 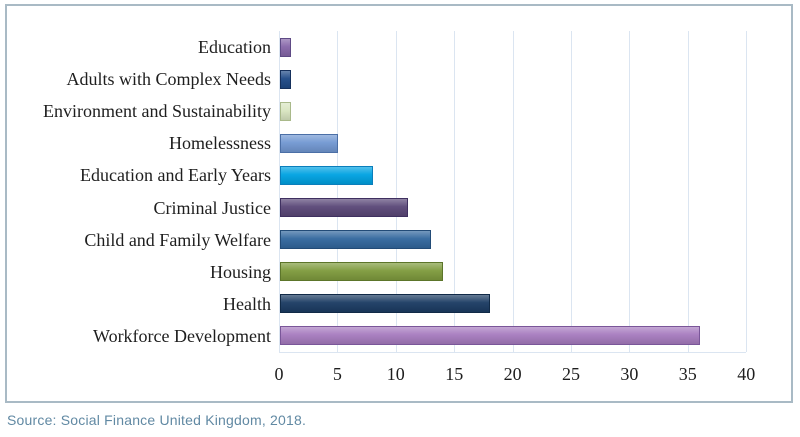 I want to click on x-tick-label-40: 40, so click(x=746, y=374).